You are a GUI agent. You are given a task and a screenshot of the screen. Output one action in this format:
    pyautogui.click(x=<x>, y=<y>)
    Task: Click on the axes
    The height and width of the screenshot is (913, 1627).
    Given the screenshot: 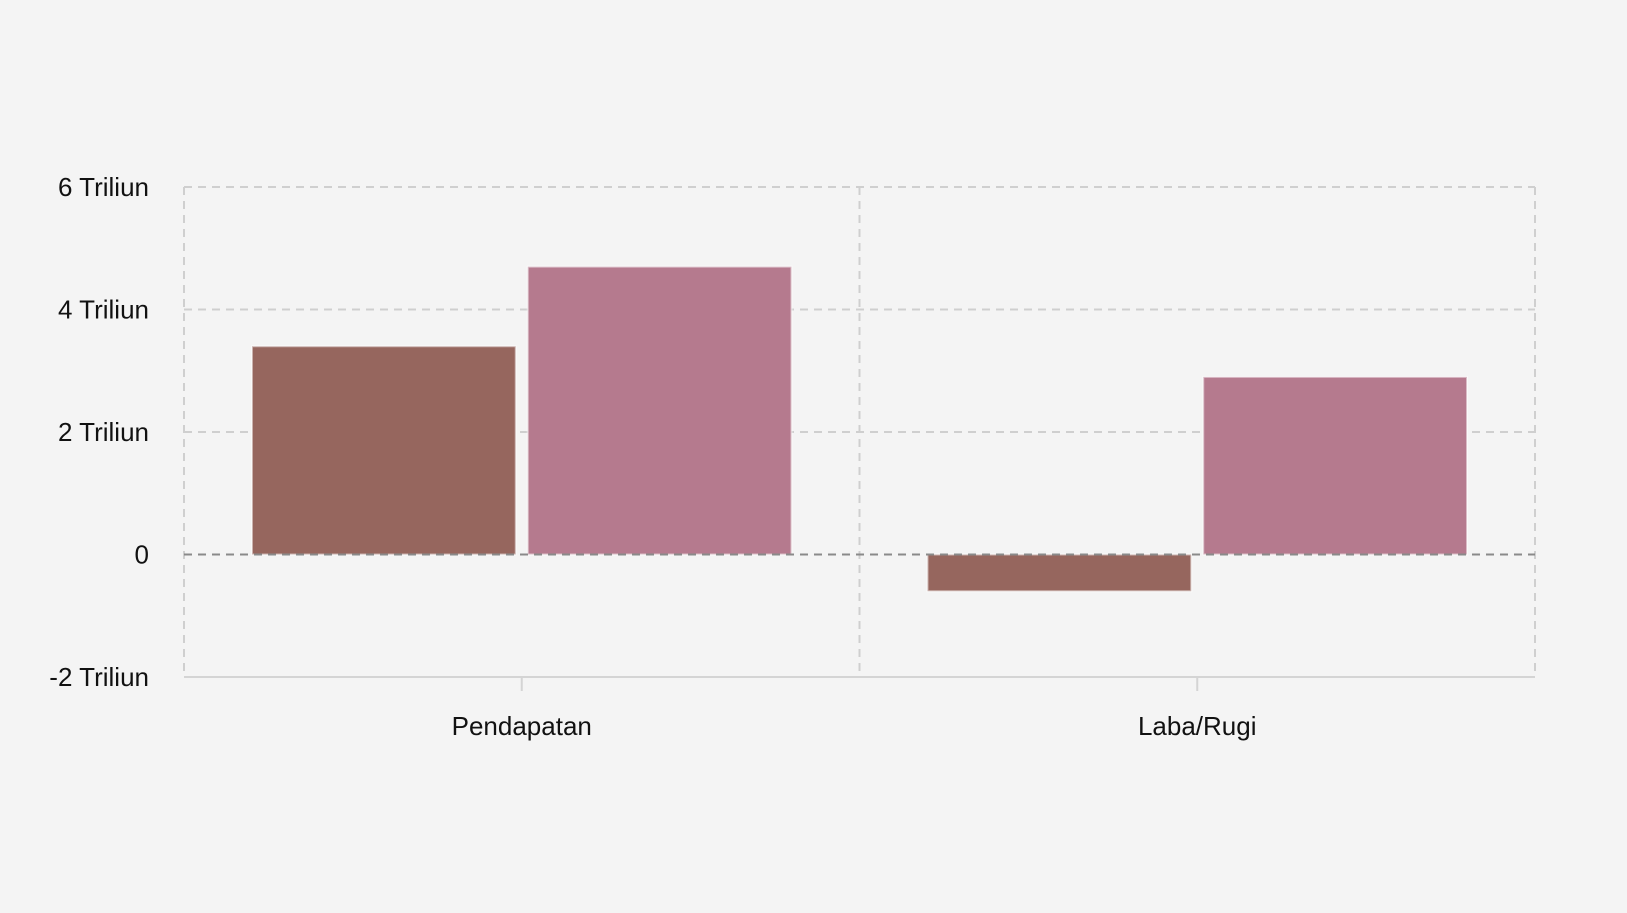 What is the action you would take?
    pyautogui.click(x=859, y=683)
    